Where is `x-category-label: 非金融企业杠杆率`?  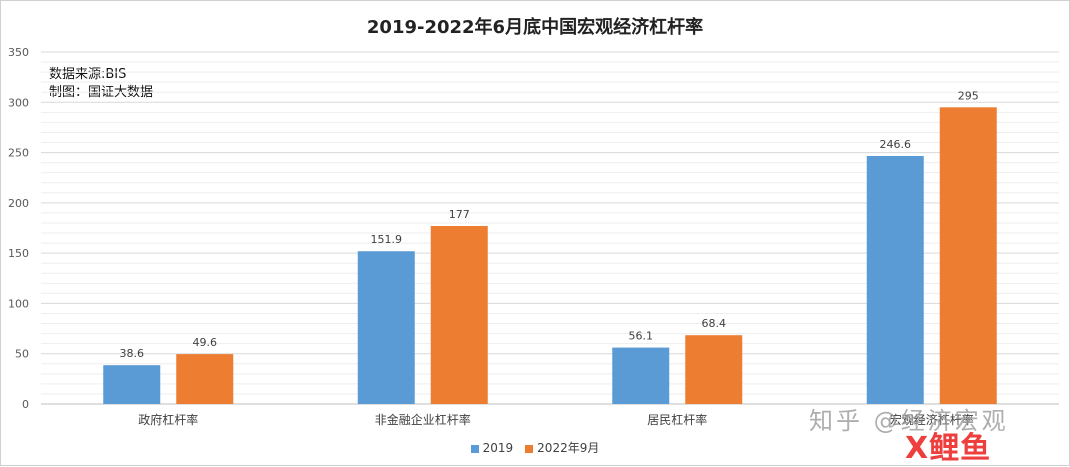
x-category-label: 非金融企业杠杆率 is located at coordinates (423, 419).